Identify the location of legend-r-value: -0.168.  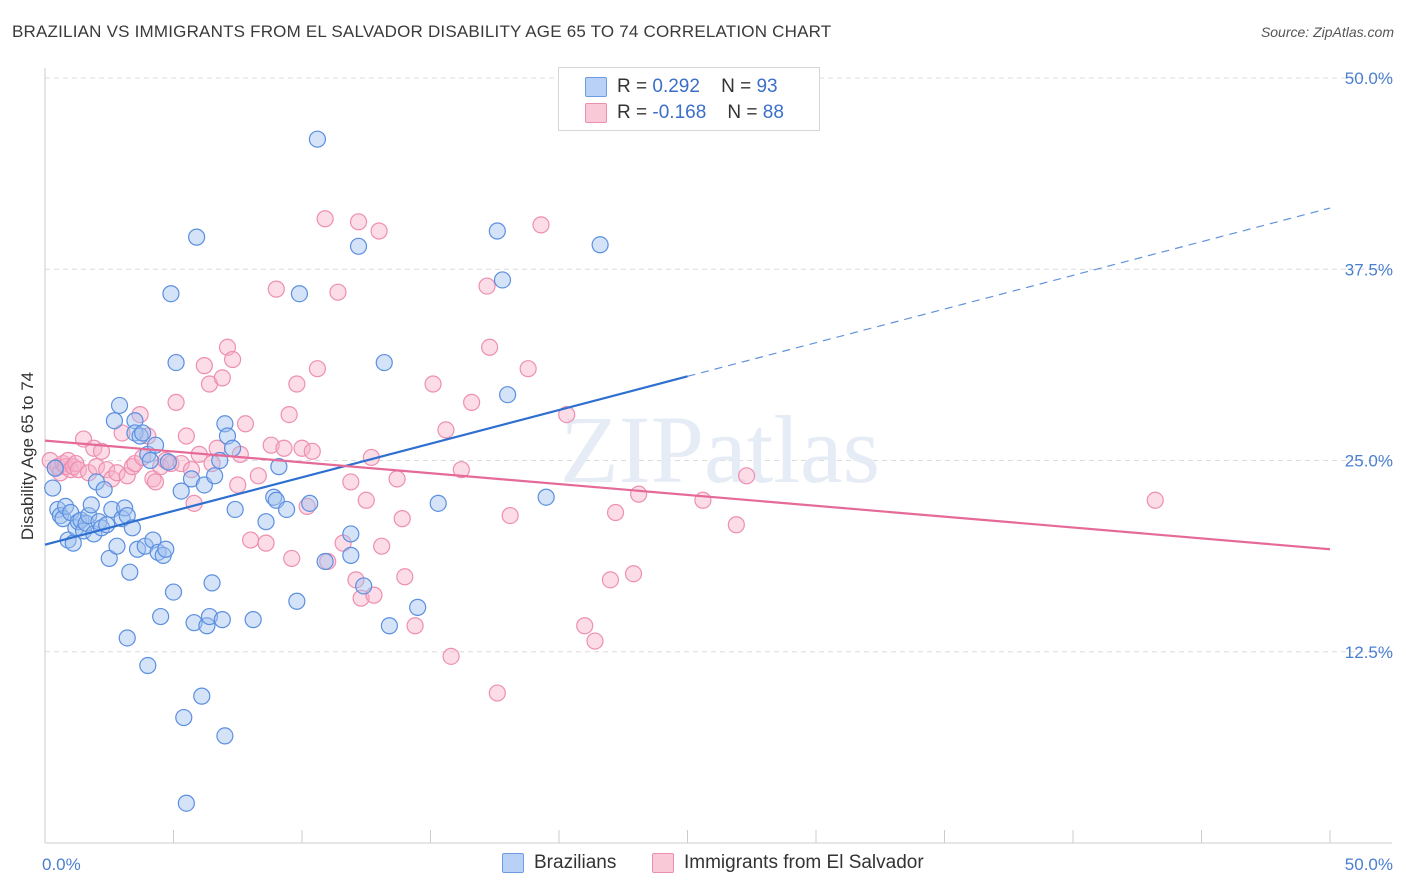
(679, 112).